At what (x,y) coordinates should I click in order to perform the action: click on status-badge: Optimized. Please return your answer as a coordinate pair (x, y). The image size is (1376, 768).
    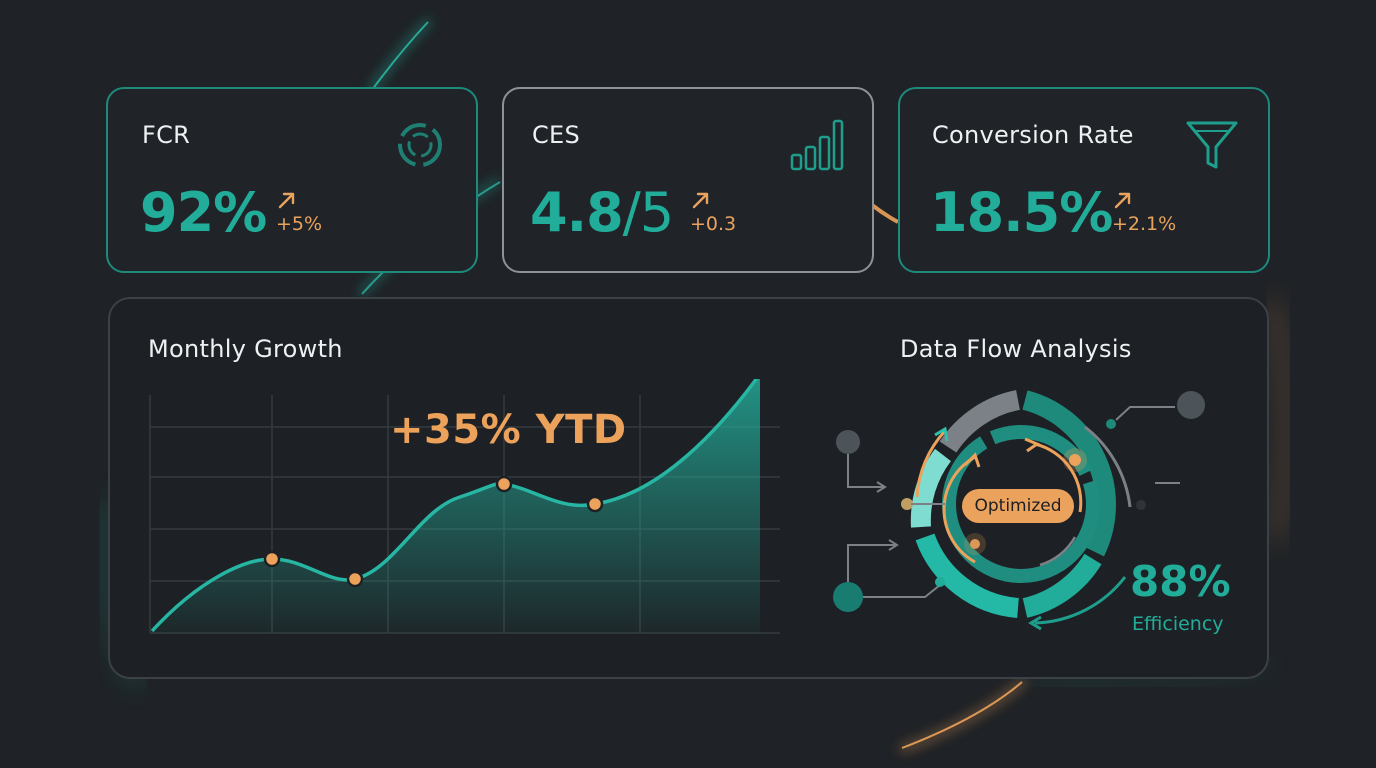
    Looking at the image, I should click on (1018, 506).